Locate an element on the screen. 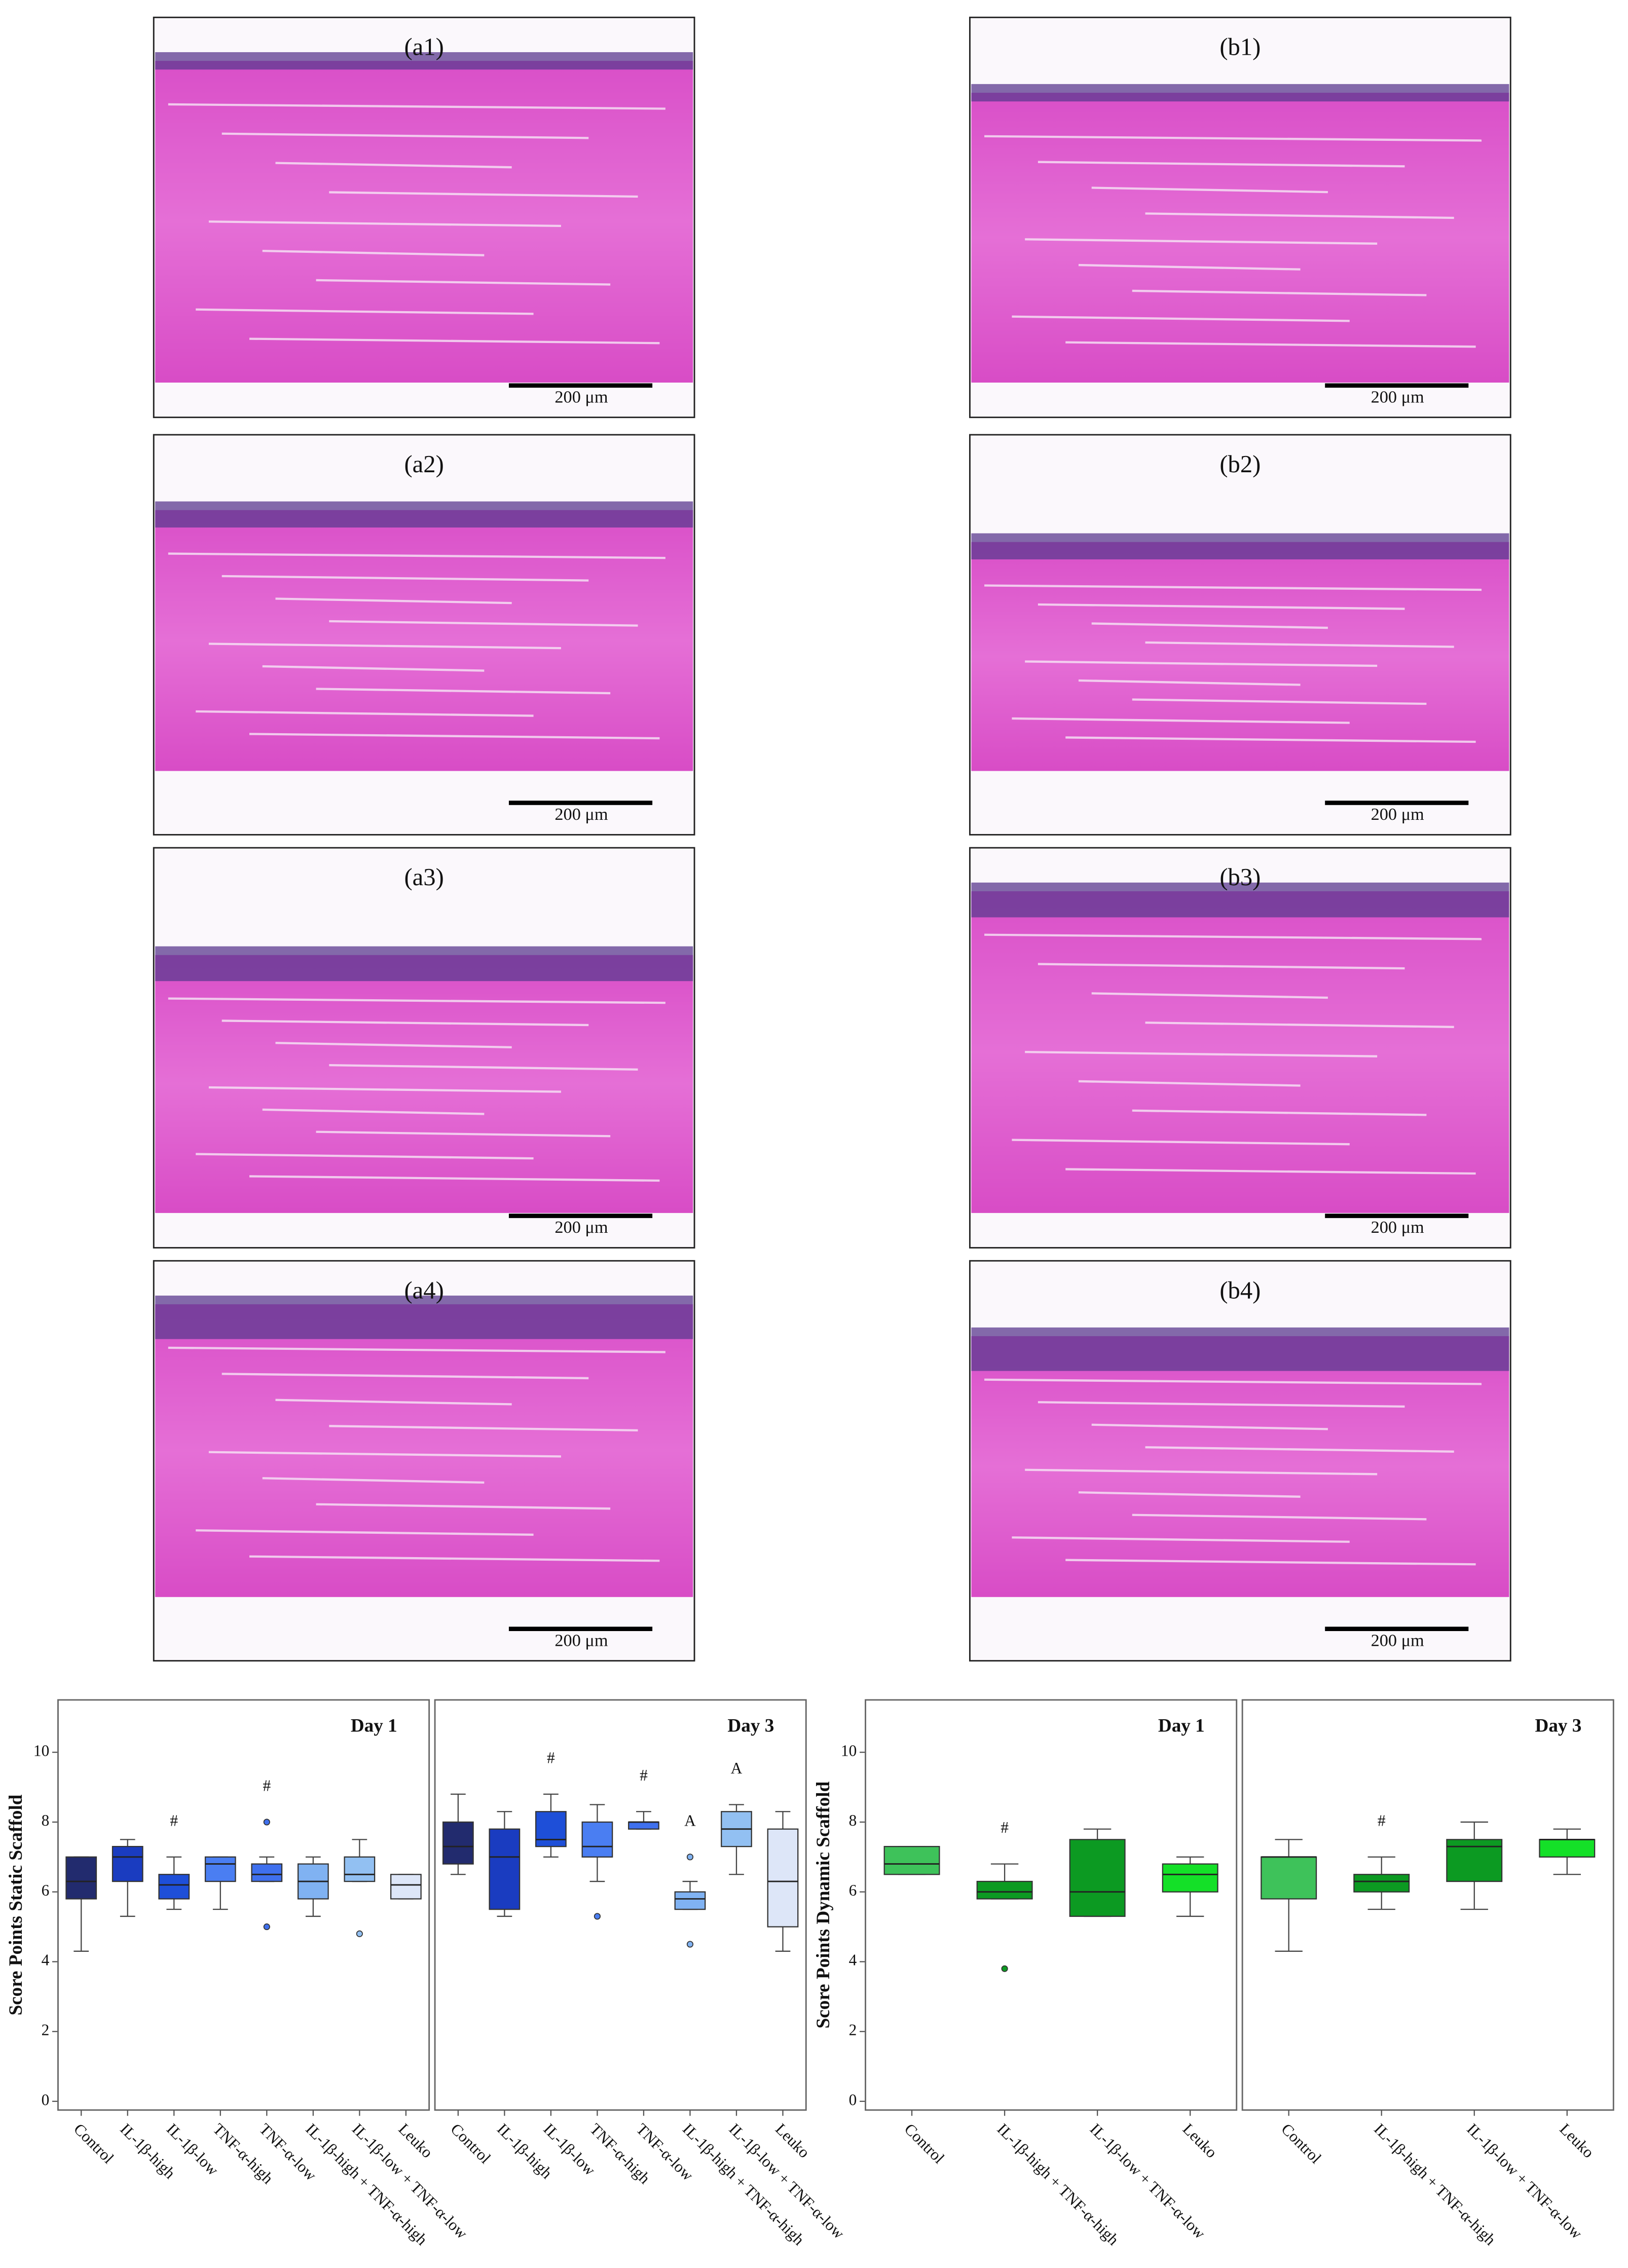 This screenshot has width=1628, height=2268. y-axis-label: Score Points Dynamic Scaffold is located at coordinates (824, 1904).